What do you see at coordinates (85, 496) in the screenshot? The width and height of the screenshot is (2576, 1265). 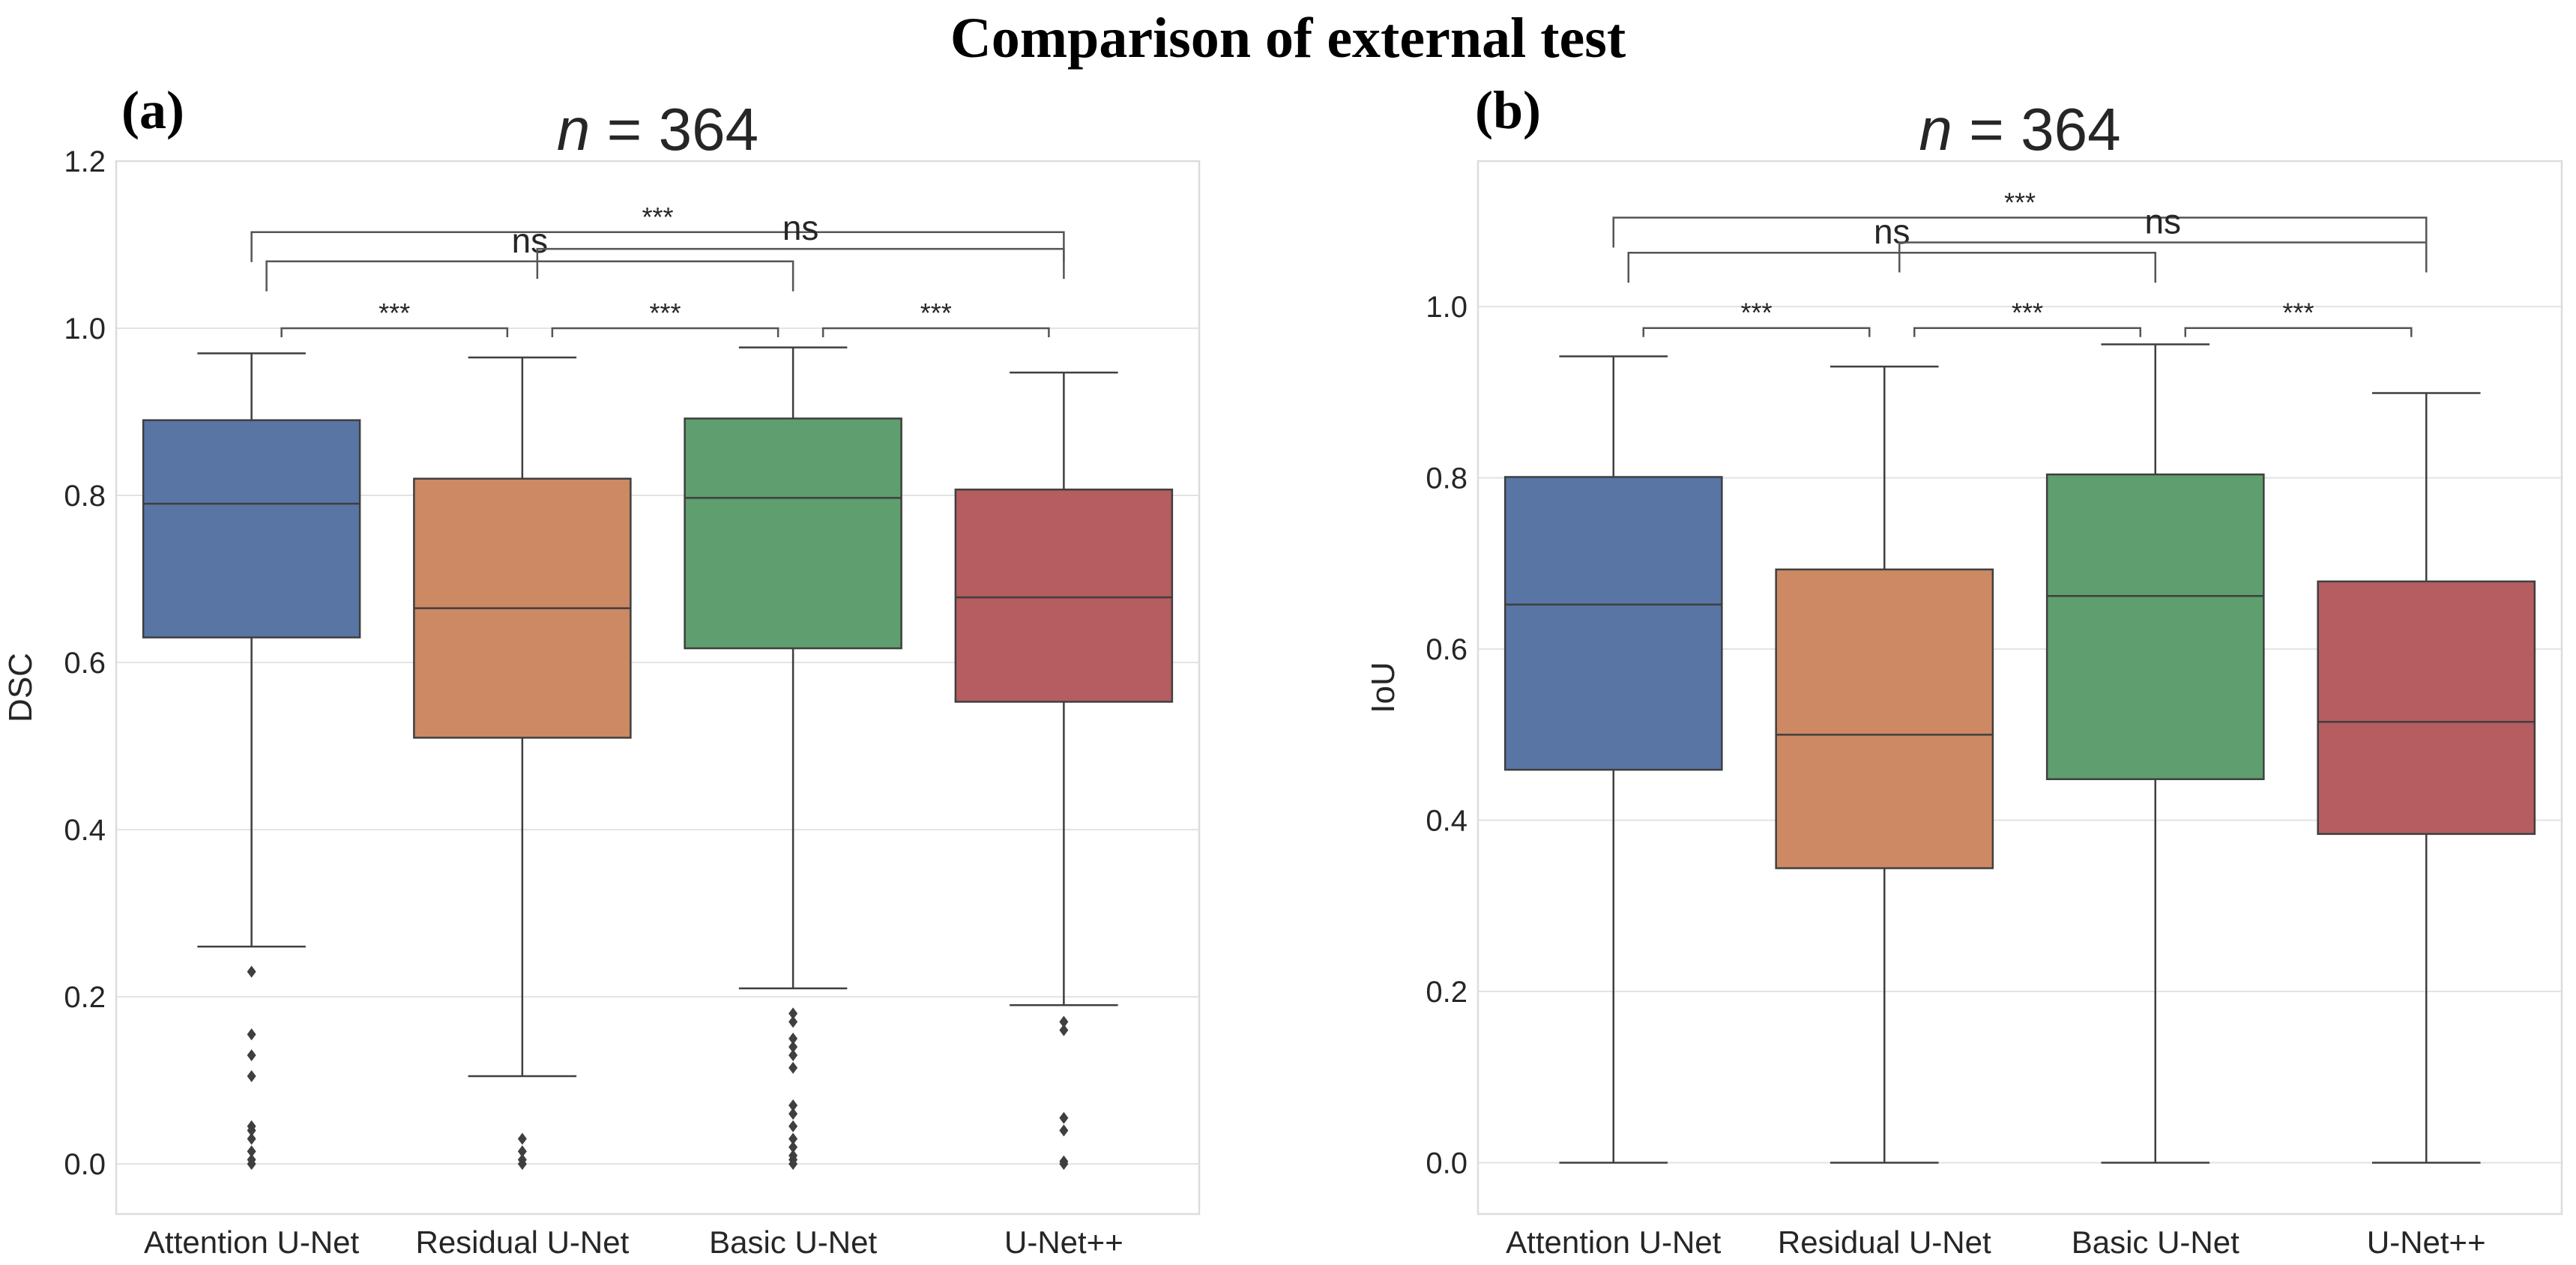 I see `ytick-label-a-4: 0.8` at bounding box center [85, 496].